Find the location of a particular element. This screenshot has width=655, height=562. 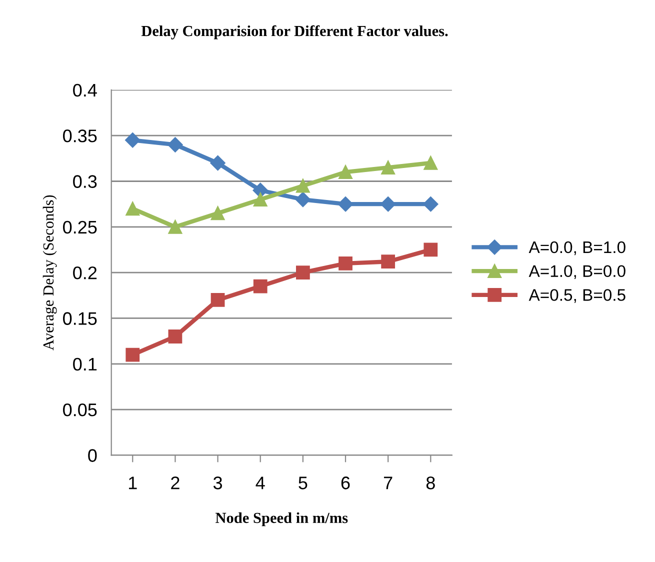

chart-title: Delay Comparision for Different Factor values. is located at coordinates (294, 32).